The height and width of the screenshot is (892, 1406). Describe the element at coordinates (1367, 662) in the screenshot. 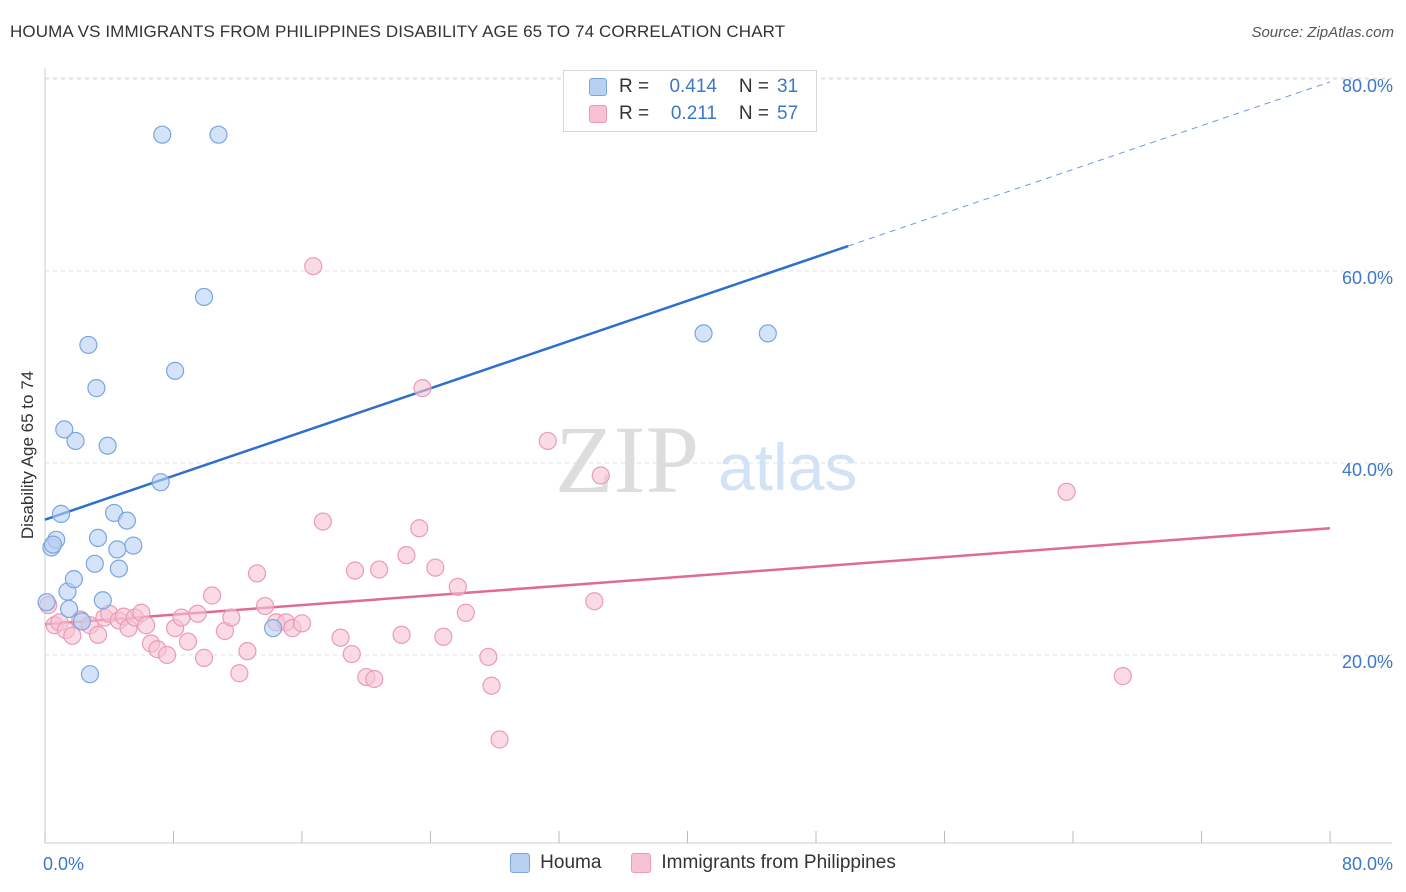

I see `y-tick-label: 20.0%` at that location.